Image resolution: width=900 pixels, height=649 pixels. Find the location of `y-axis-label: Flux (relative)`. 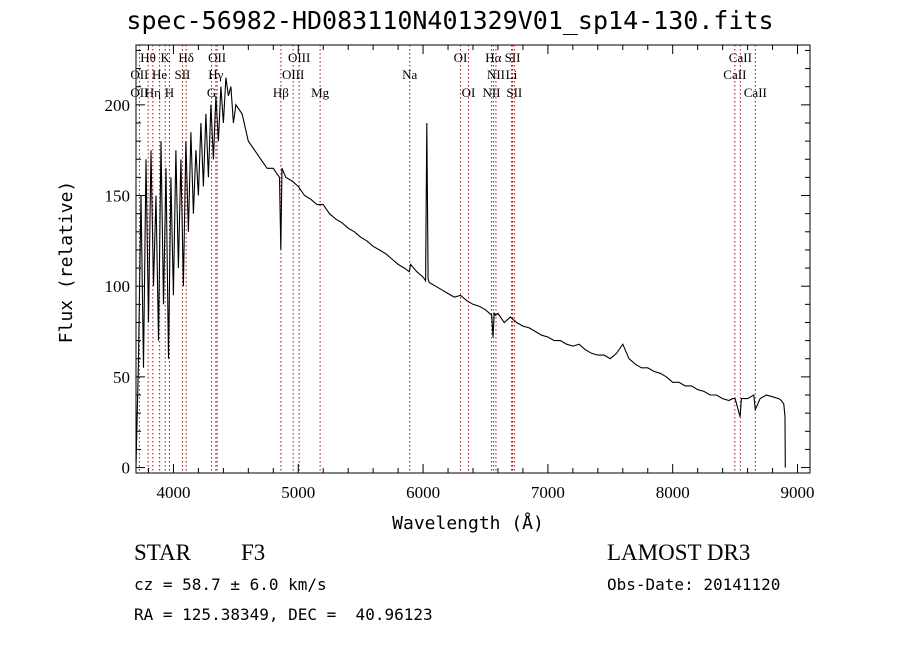

y-axis-label: Flux (relative) is located at coordinates (66, 262).